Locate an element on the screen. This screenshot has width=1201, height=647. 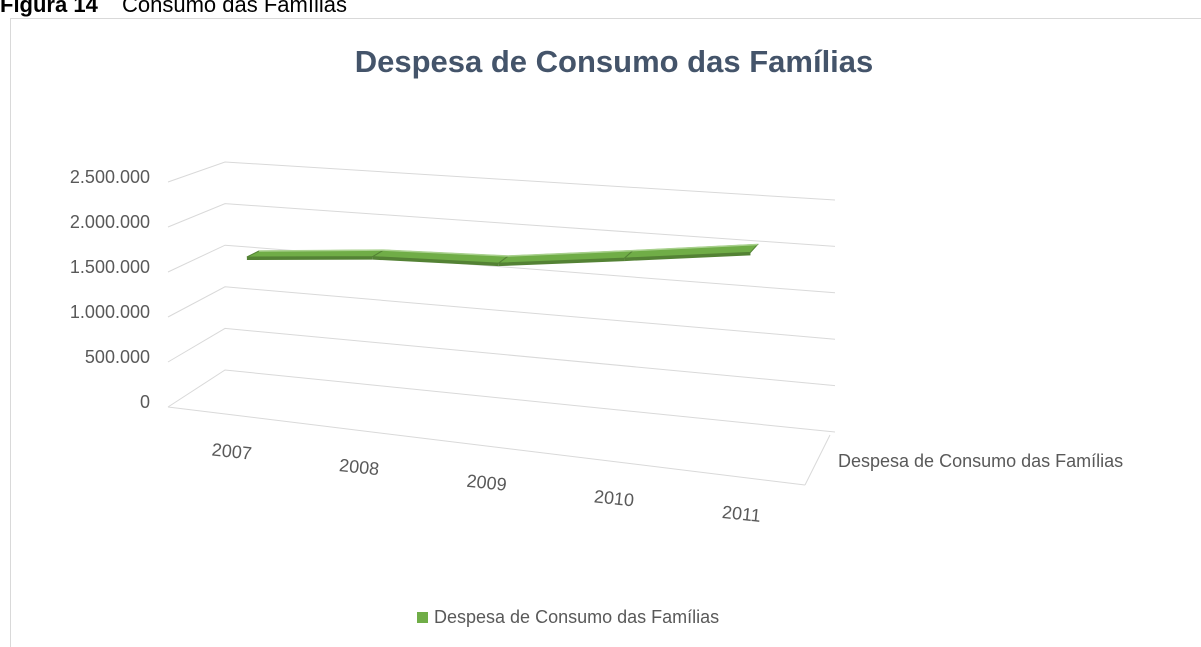
x-tick-label: 2010 is located at coordinates (614, 498).